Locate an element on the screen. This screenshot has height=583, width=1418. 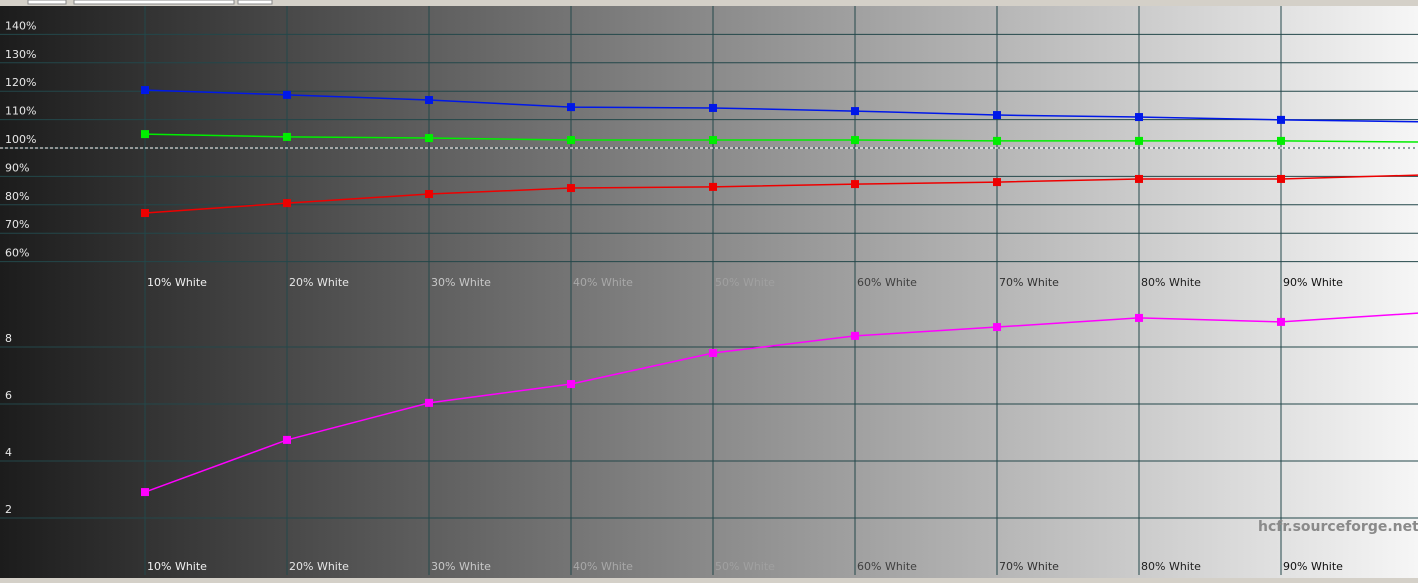
y-tick-label: 100% is located at coordinates (20, 139).